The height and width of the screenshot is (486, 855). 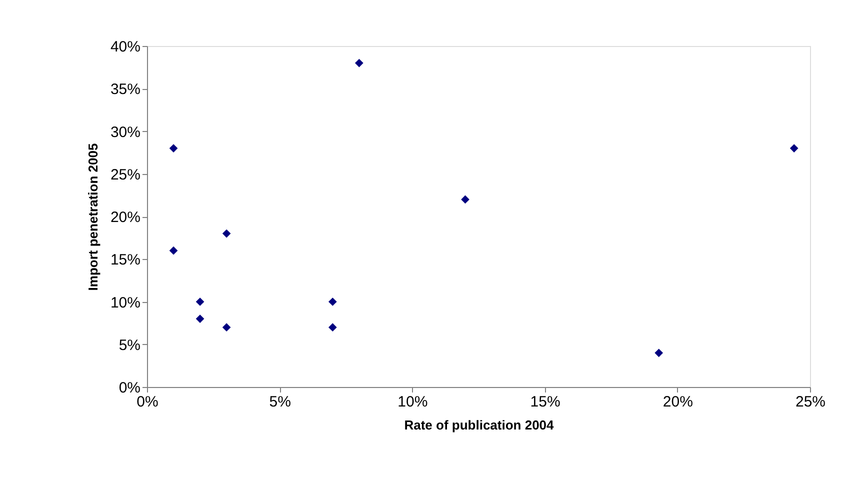 What do you see at coordinates (125, 132) in the screenshot?
I see `y-tick-label: 30%` at bounding box center [125, 132].